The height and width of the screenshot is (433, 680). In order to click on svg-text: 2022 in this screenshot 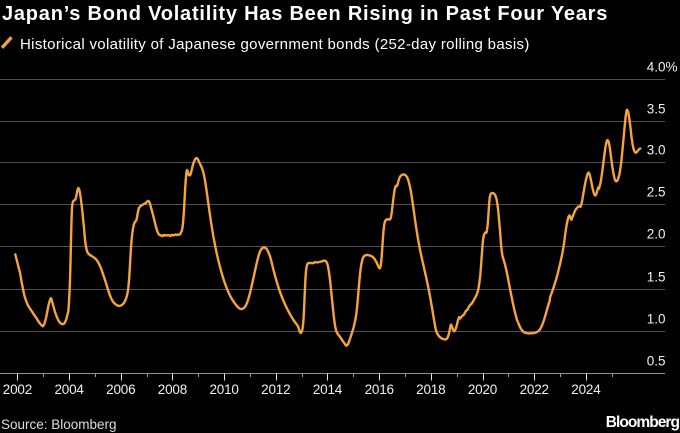, I will do `click(534, 389)`.